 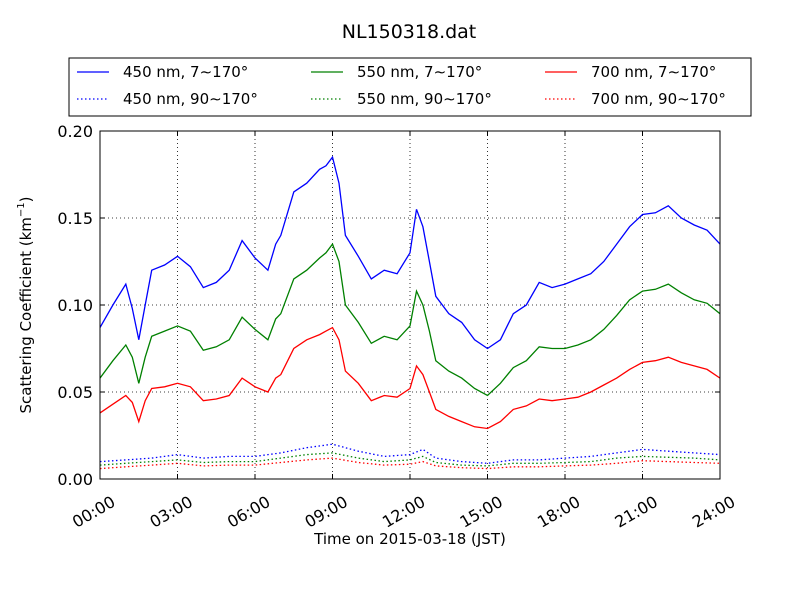 I want to click on y-axis-label-main: Scattering Coefficient (km, so click(x=26, y=315).